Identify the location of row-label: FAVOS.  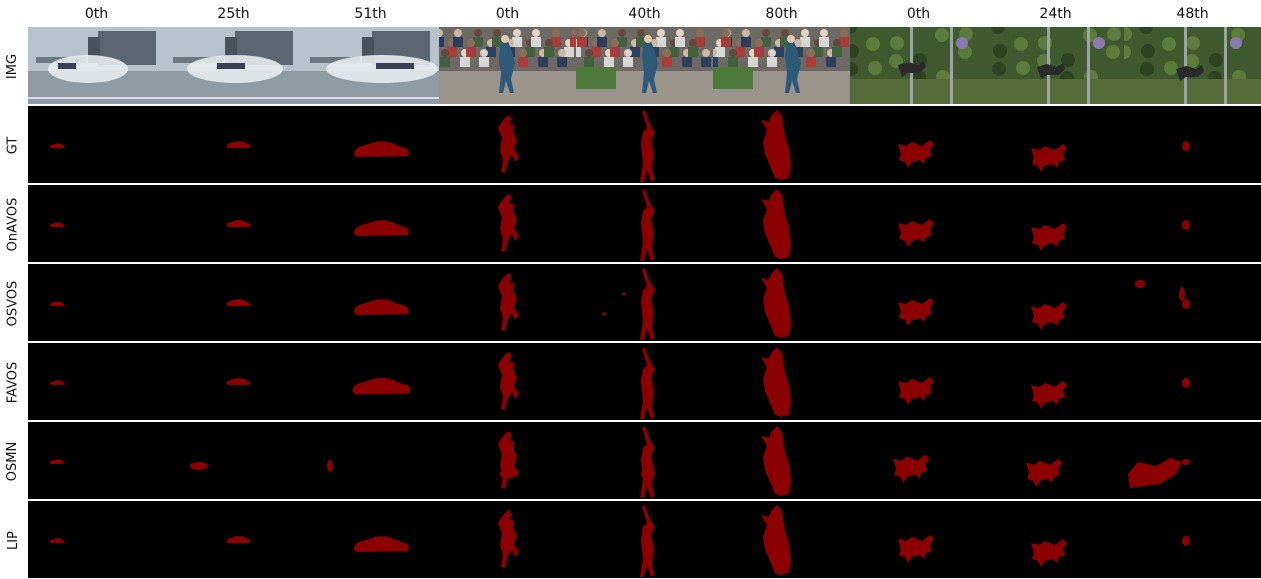
(13, 382).